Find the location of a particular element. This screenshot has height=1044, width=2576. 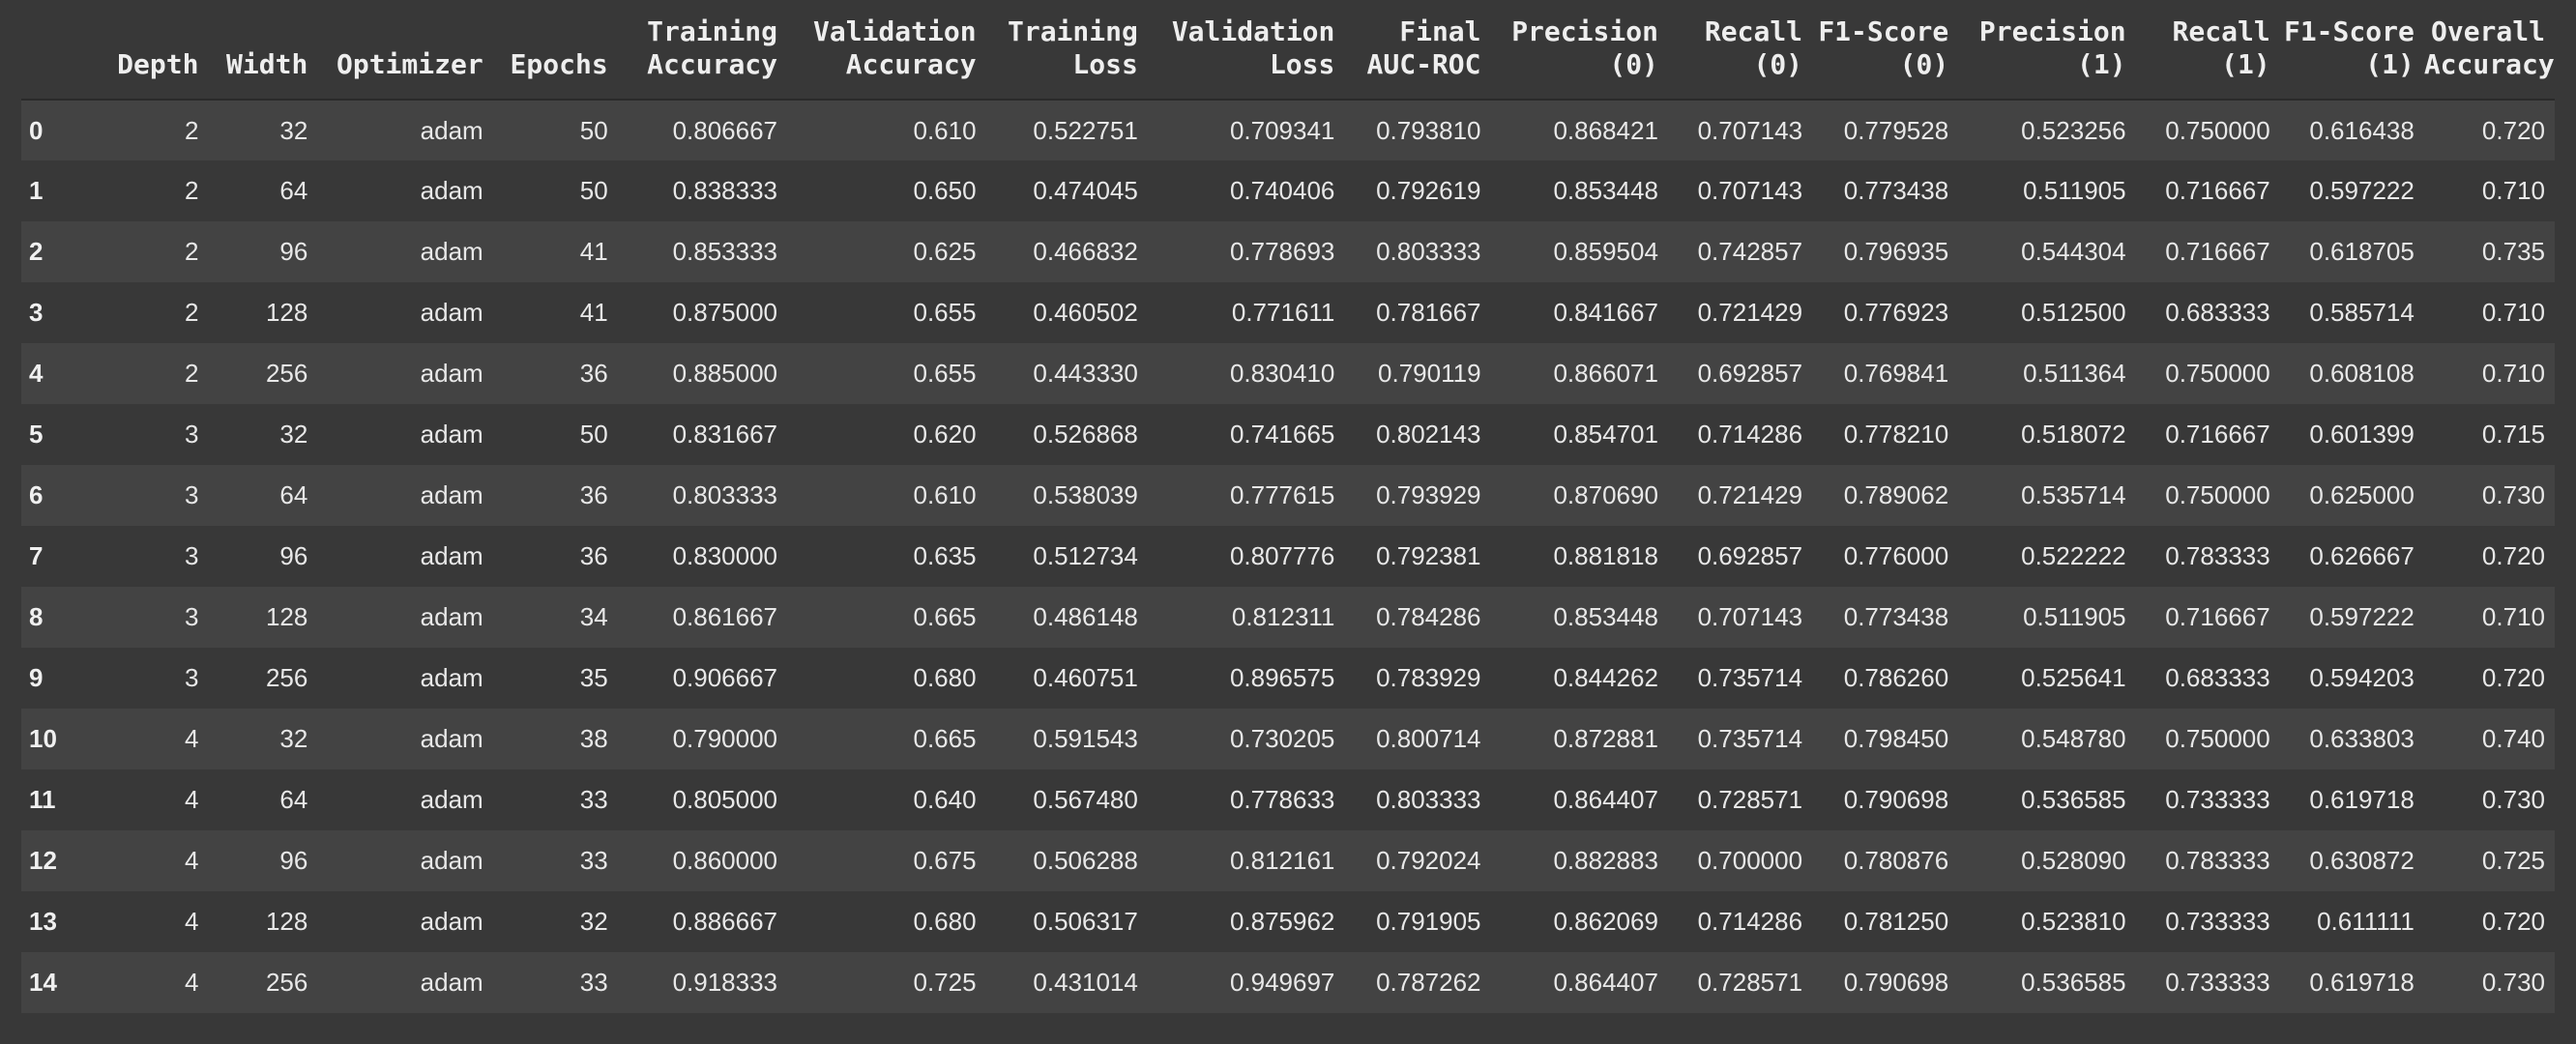

table-cell: 0.776000 is located at coordinates (1885, 556).